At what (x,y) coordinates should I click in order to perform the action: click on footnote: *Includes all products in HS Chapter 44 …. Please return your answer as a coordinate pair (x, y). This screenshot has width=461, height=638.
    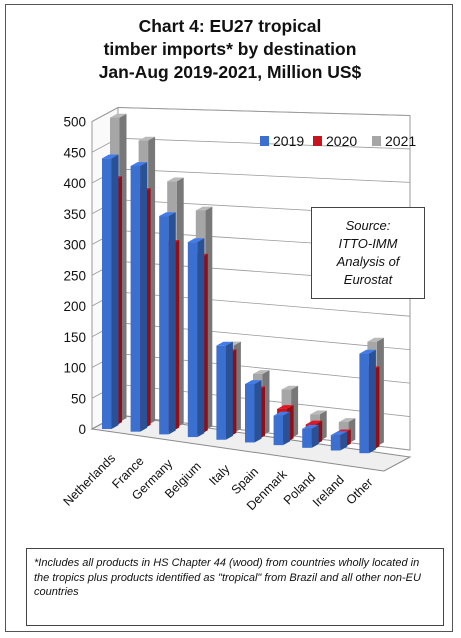
    Looking at the image, I should click on (235, 587).